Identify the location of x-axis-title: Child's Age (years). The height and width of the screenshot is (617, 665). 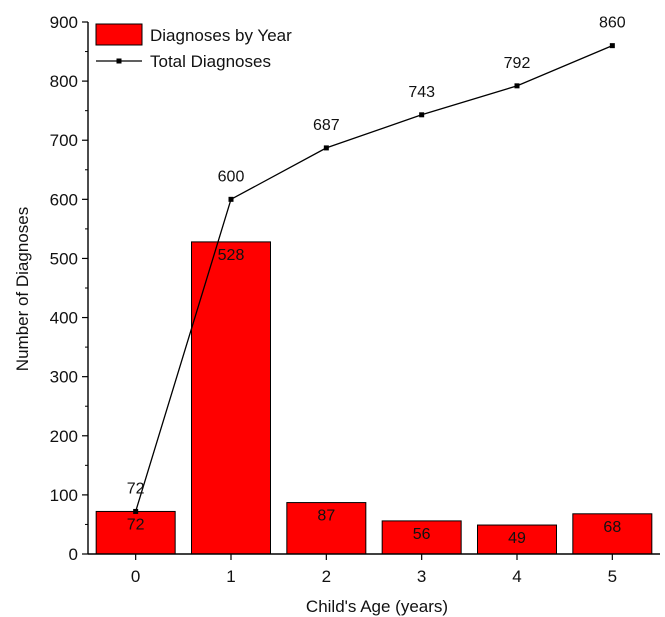
(377, 606).